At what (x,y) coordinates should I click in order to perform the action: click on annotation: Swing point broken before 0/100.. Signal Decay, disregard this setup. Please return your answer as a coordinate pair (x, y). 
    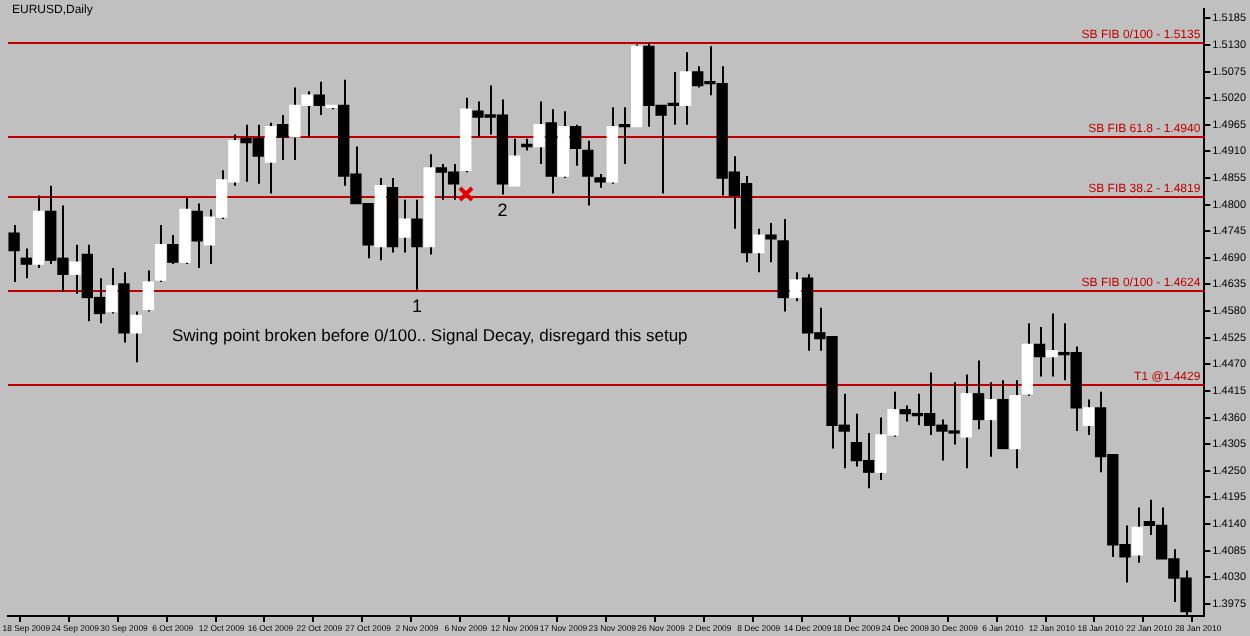
    Looking at the image, I should click on (430, 335).